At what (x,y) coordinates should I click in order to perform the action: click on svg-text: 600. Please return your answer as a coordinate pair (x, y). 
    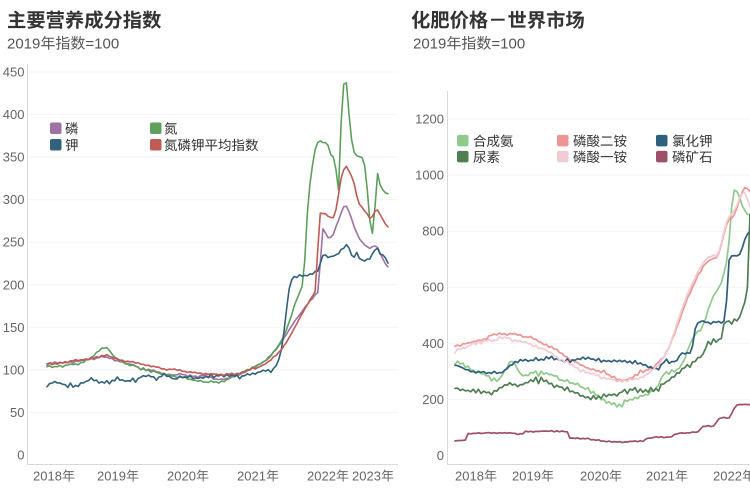
    Looking at the image, I should click on (433, 287).